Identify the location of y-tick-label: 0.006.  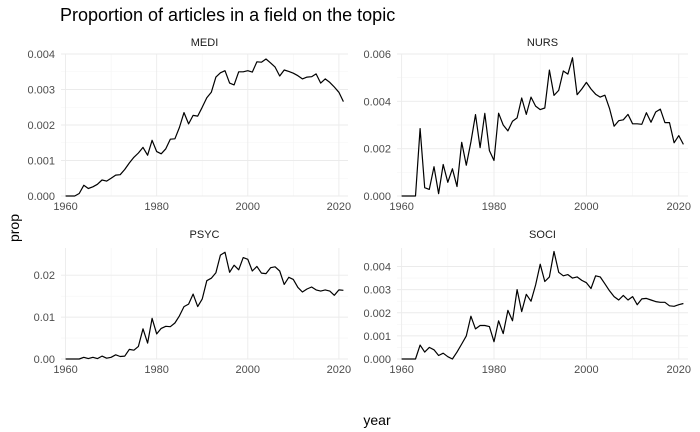
(377, 55).